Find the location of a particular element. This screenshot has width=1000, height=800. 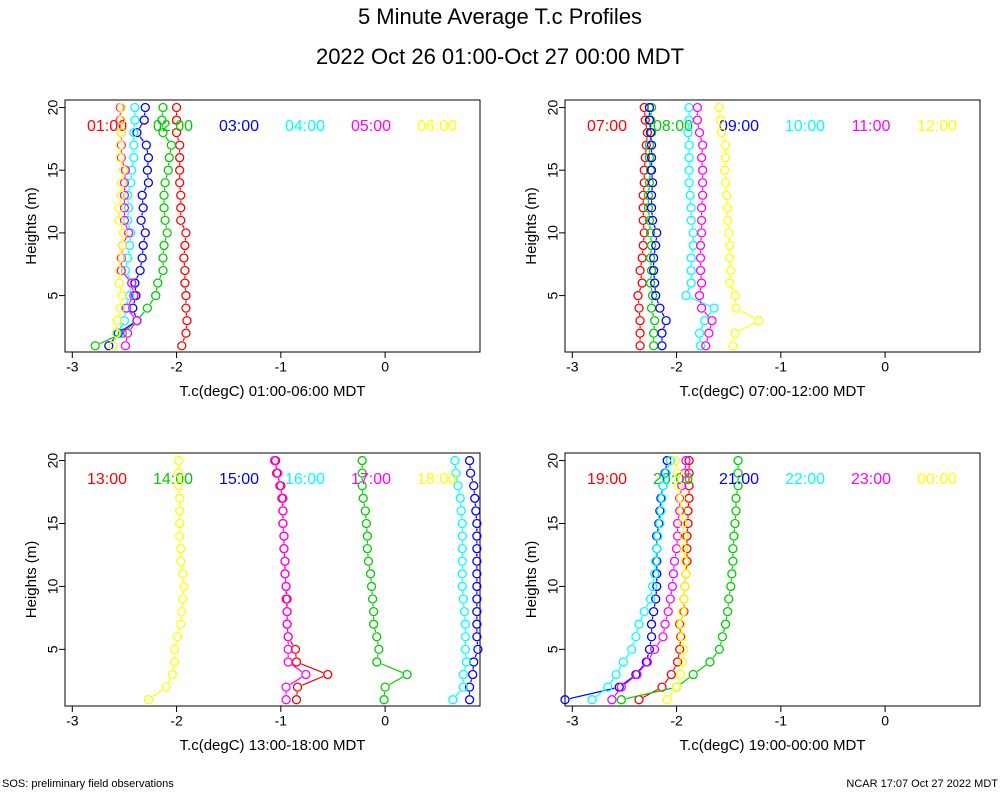

x-tick-label: -1 is located at coordinates (281, 721).